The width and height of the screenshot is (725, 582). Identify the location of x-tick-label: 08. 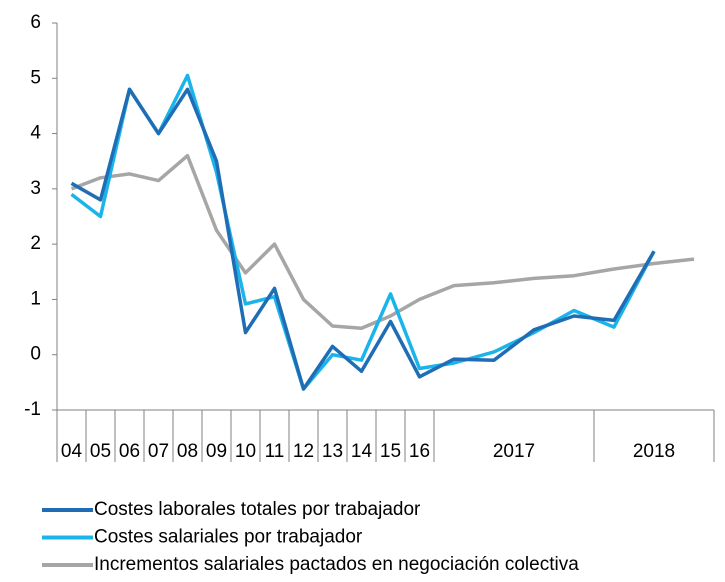
(187, 451).